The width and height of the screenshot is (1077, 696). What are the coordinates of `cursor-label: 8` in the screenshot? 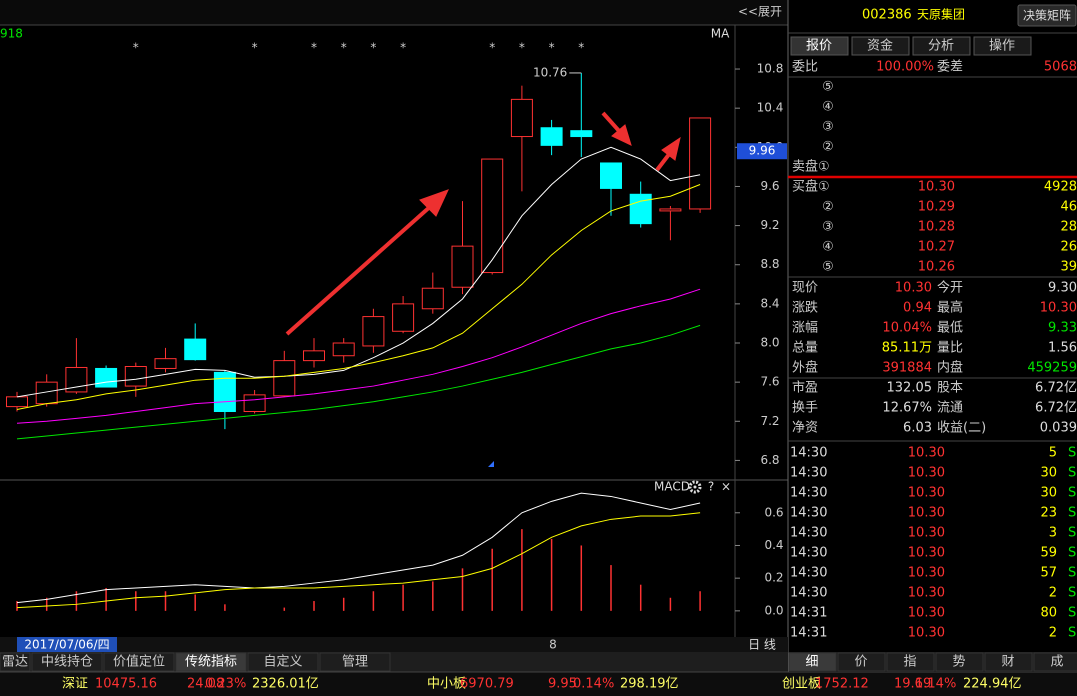 It's located at (553, 645).